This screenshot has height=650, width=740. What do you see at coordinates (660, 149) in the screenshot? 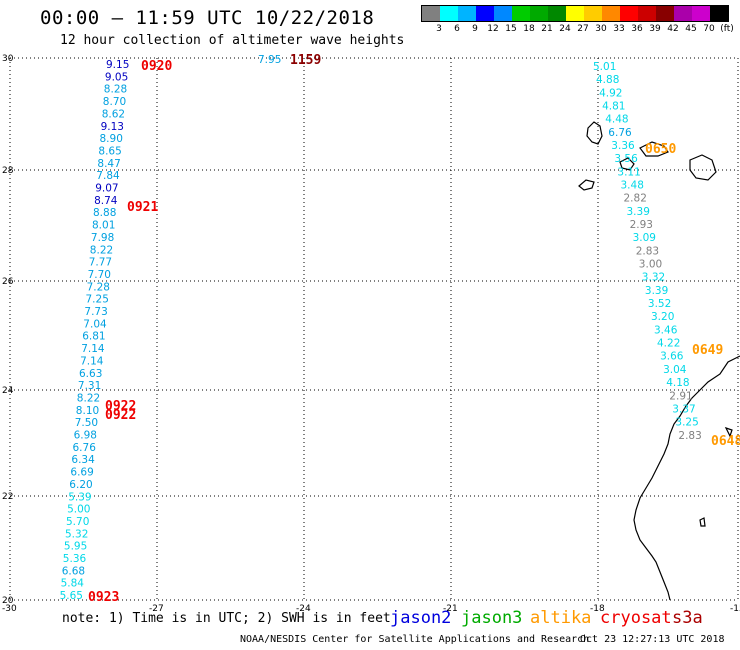
I see `time-label: 0650` at bounding box center [660, 149].